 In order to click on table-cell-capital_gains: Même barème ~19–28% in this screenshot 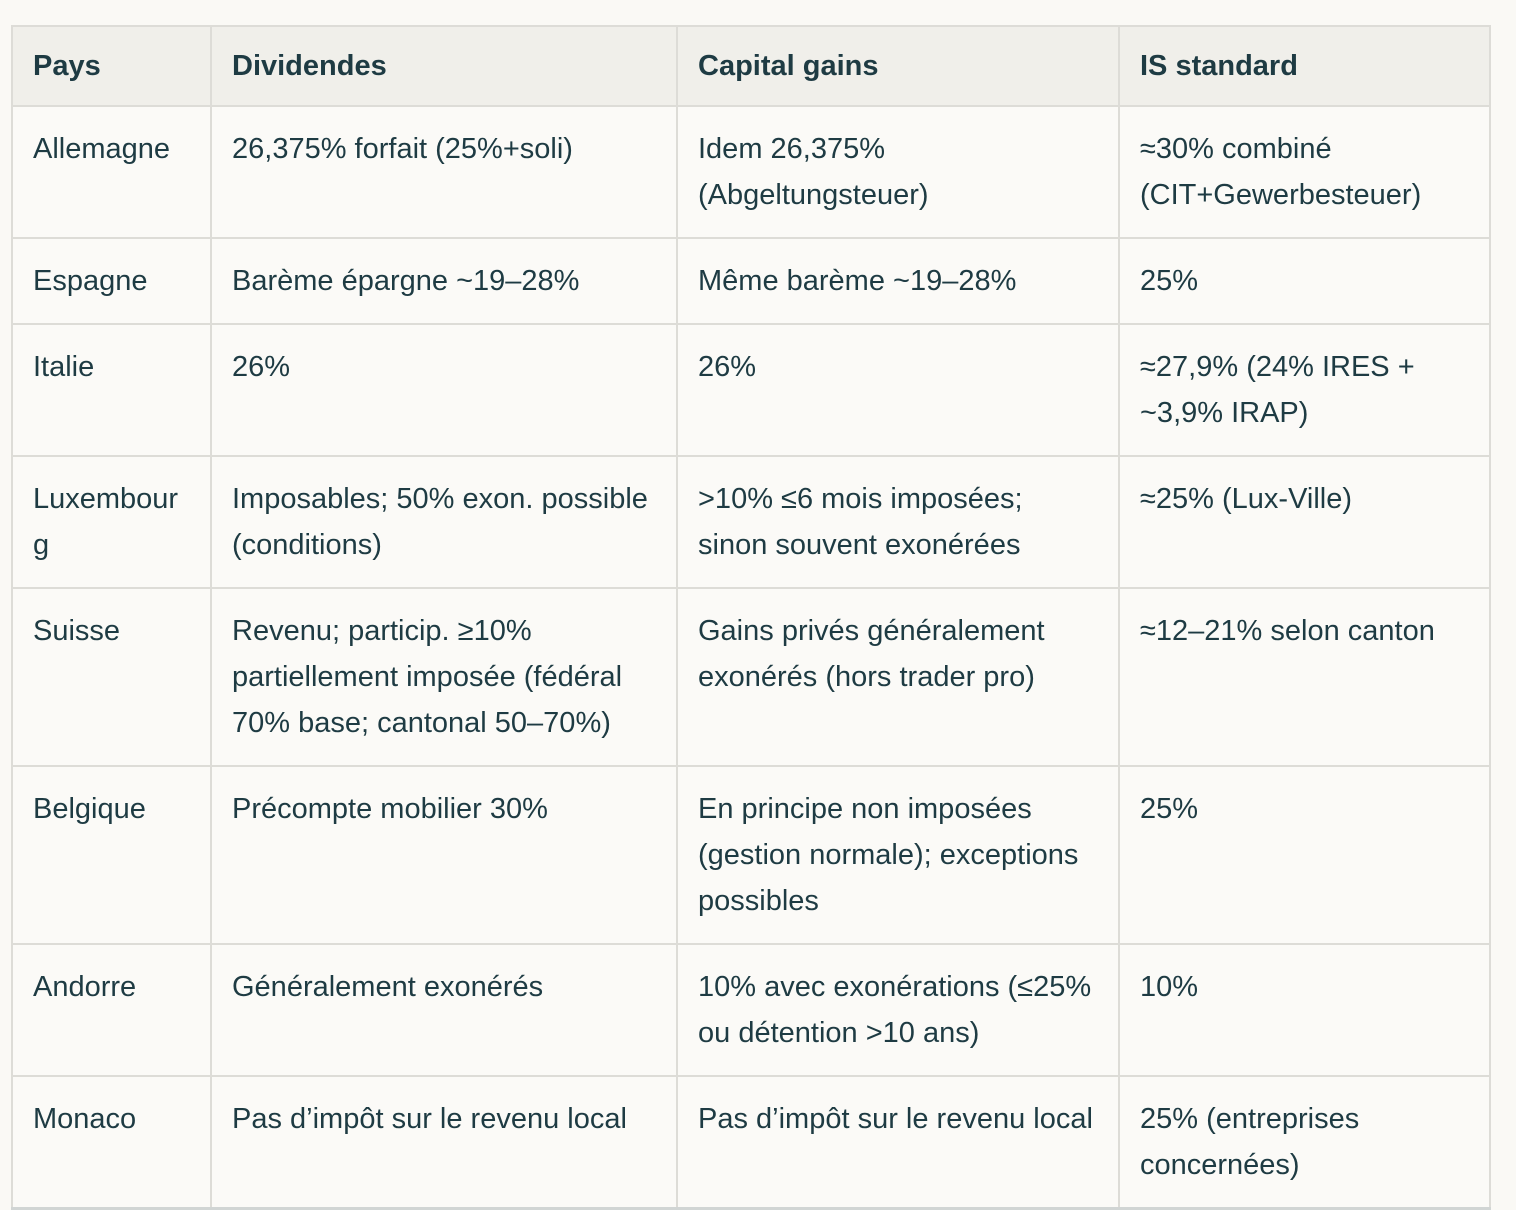, I will do `click(898, 281)`.